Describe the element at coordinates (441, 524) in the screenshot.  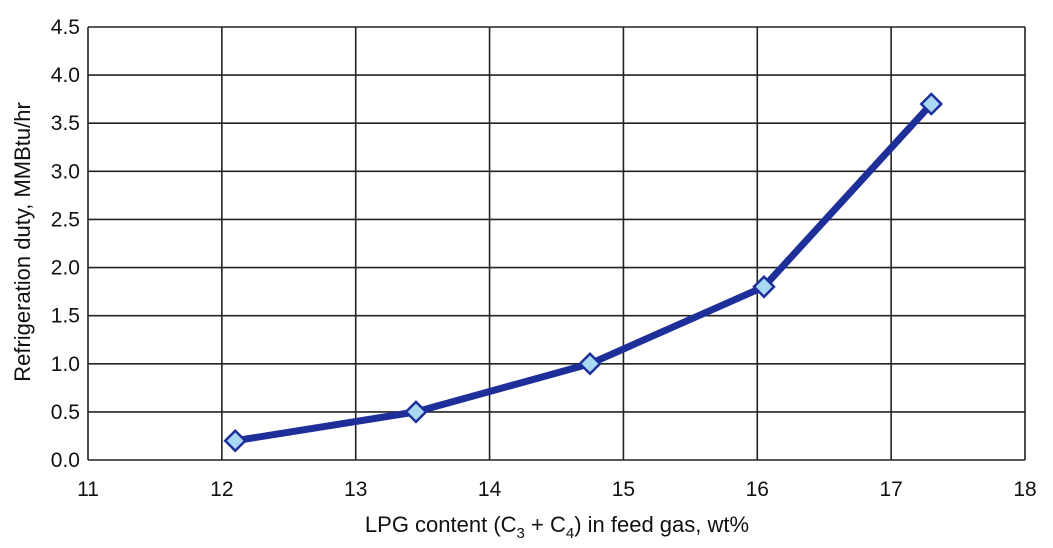
I see `x-axis-title-part-1: LPG content (C` at that location.